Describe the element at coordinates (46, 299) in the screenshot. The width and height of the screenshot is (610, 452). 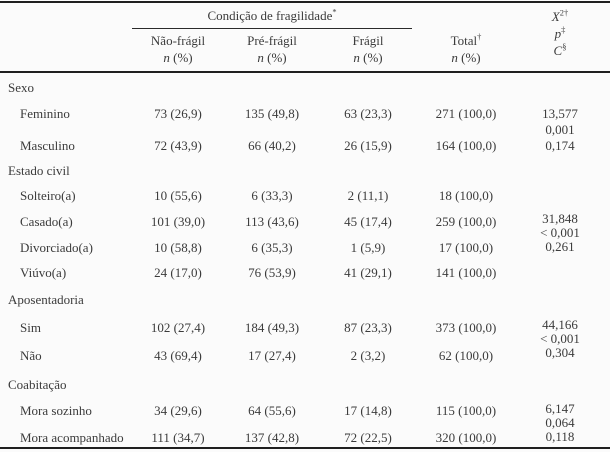
I see `section-title: Aposentadoria` at that location.